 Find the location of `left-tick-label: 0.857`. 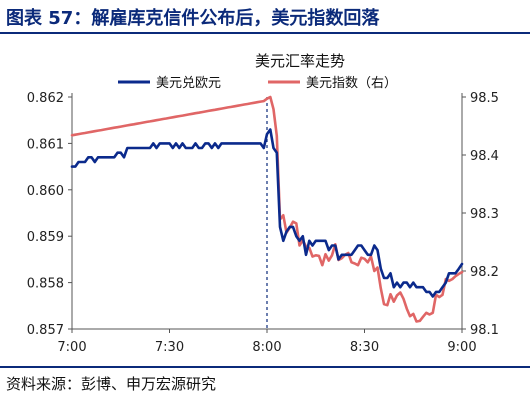

left-tick-label: 0.857 is located at coordinates (45, 330).